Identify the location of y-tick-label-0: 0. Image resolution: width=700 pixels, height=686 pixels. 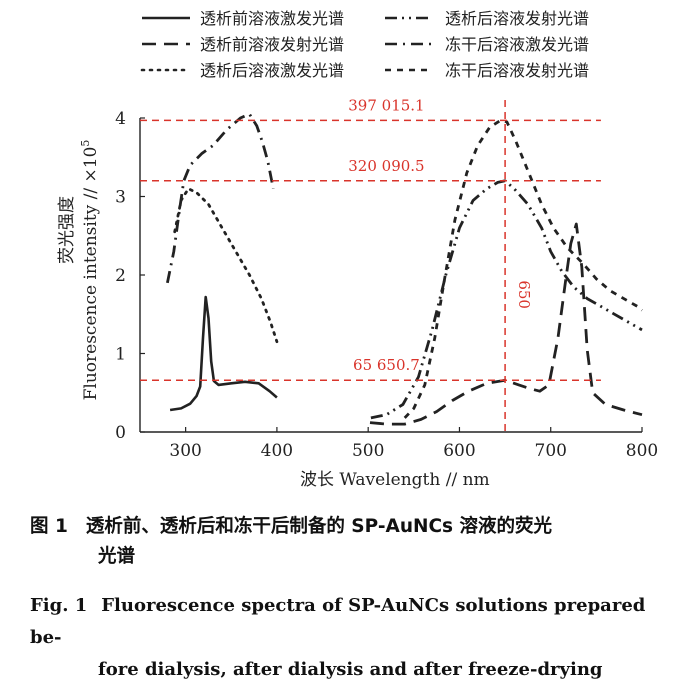
(120, 433).